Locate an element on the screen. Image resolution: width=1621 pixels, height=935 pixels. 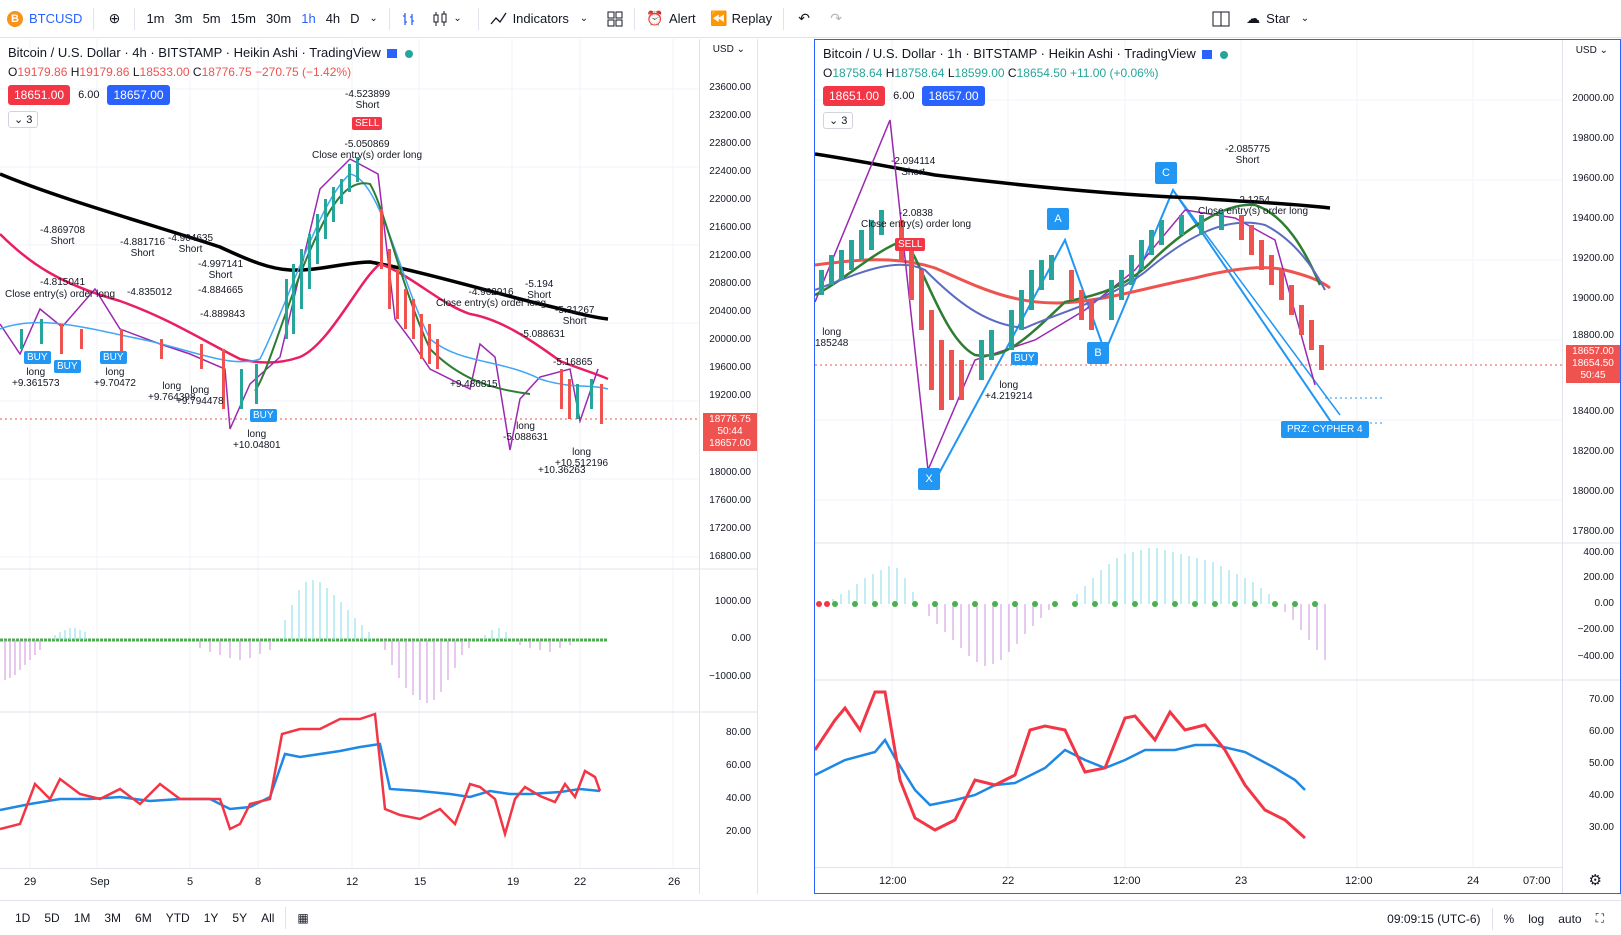
chart-settings-button: ⚙ is located at coordinates (1595, 880).